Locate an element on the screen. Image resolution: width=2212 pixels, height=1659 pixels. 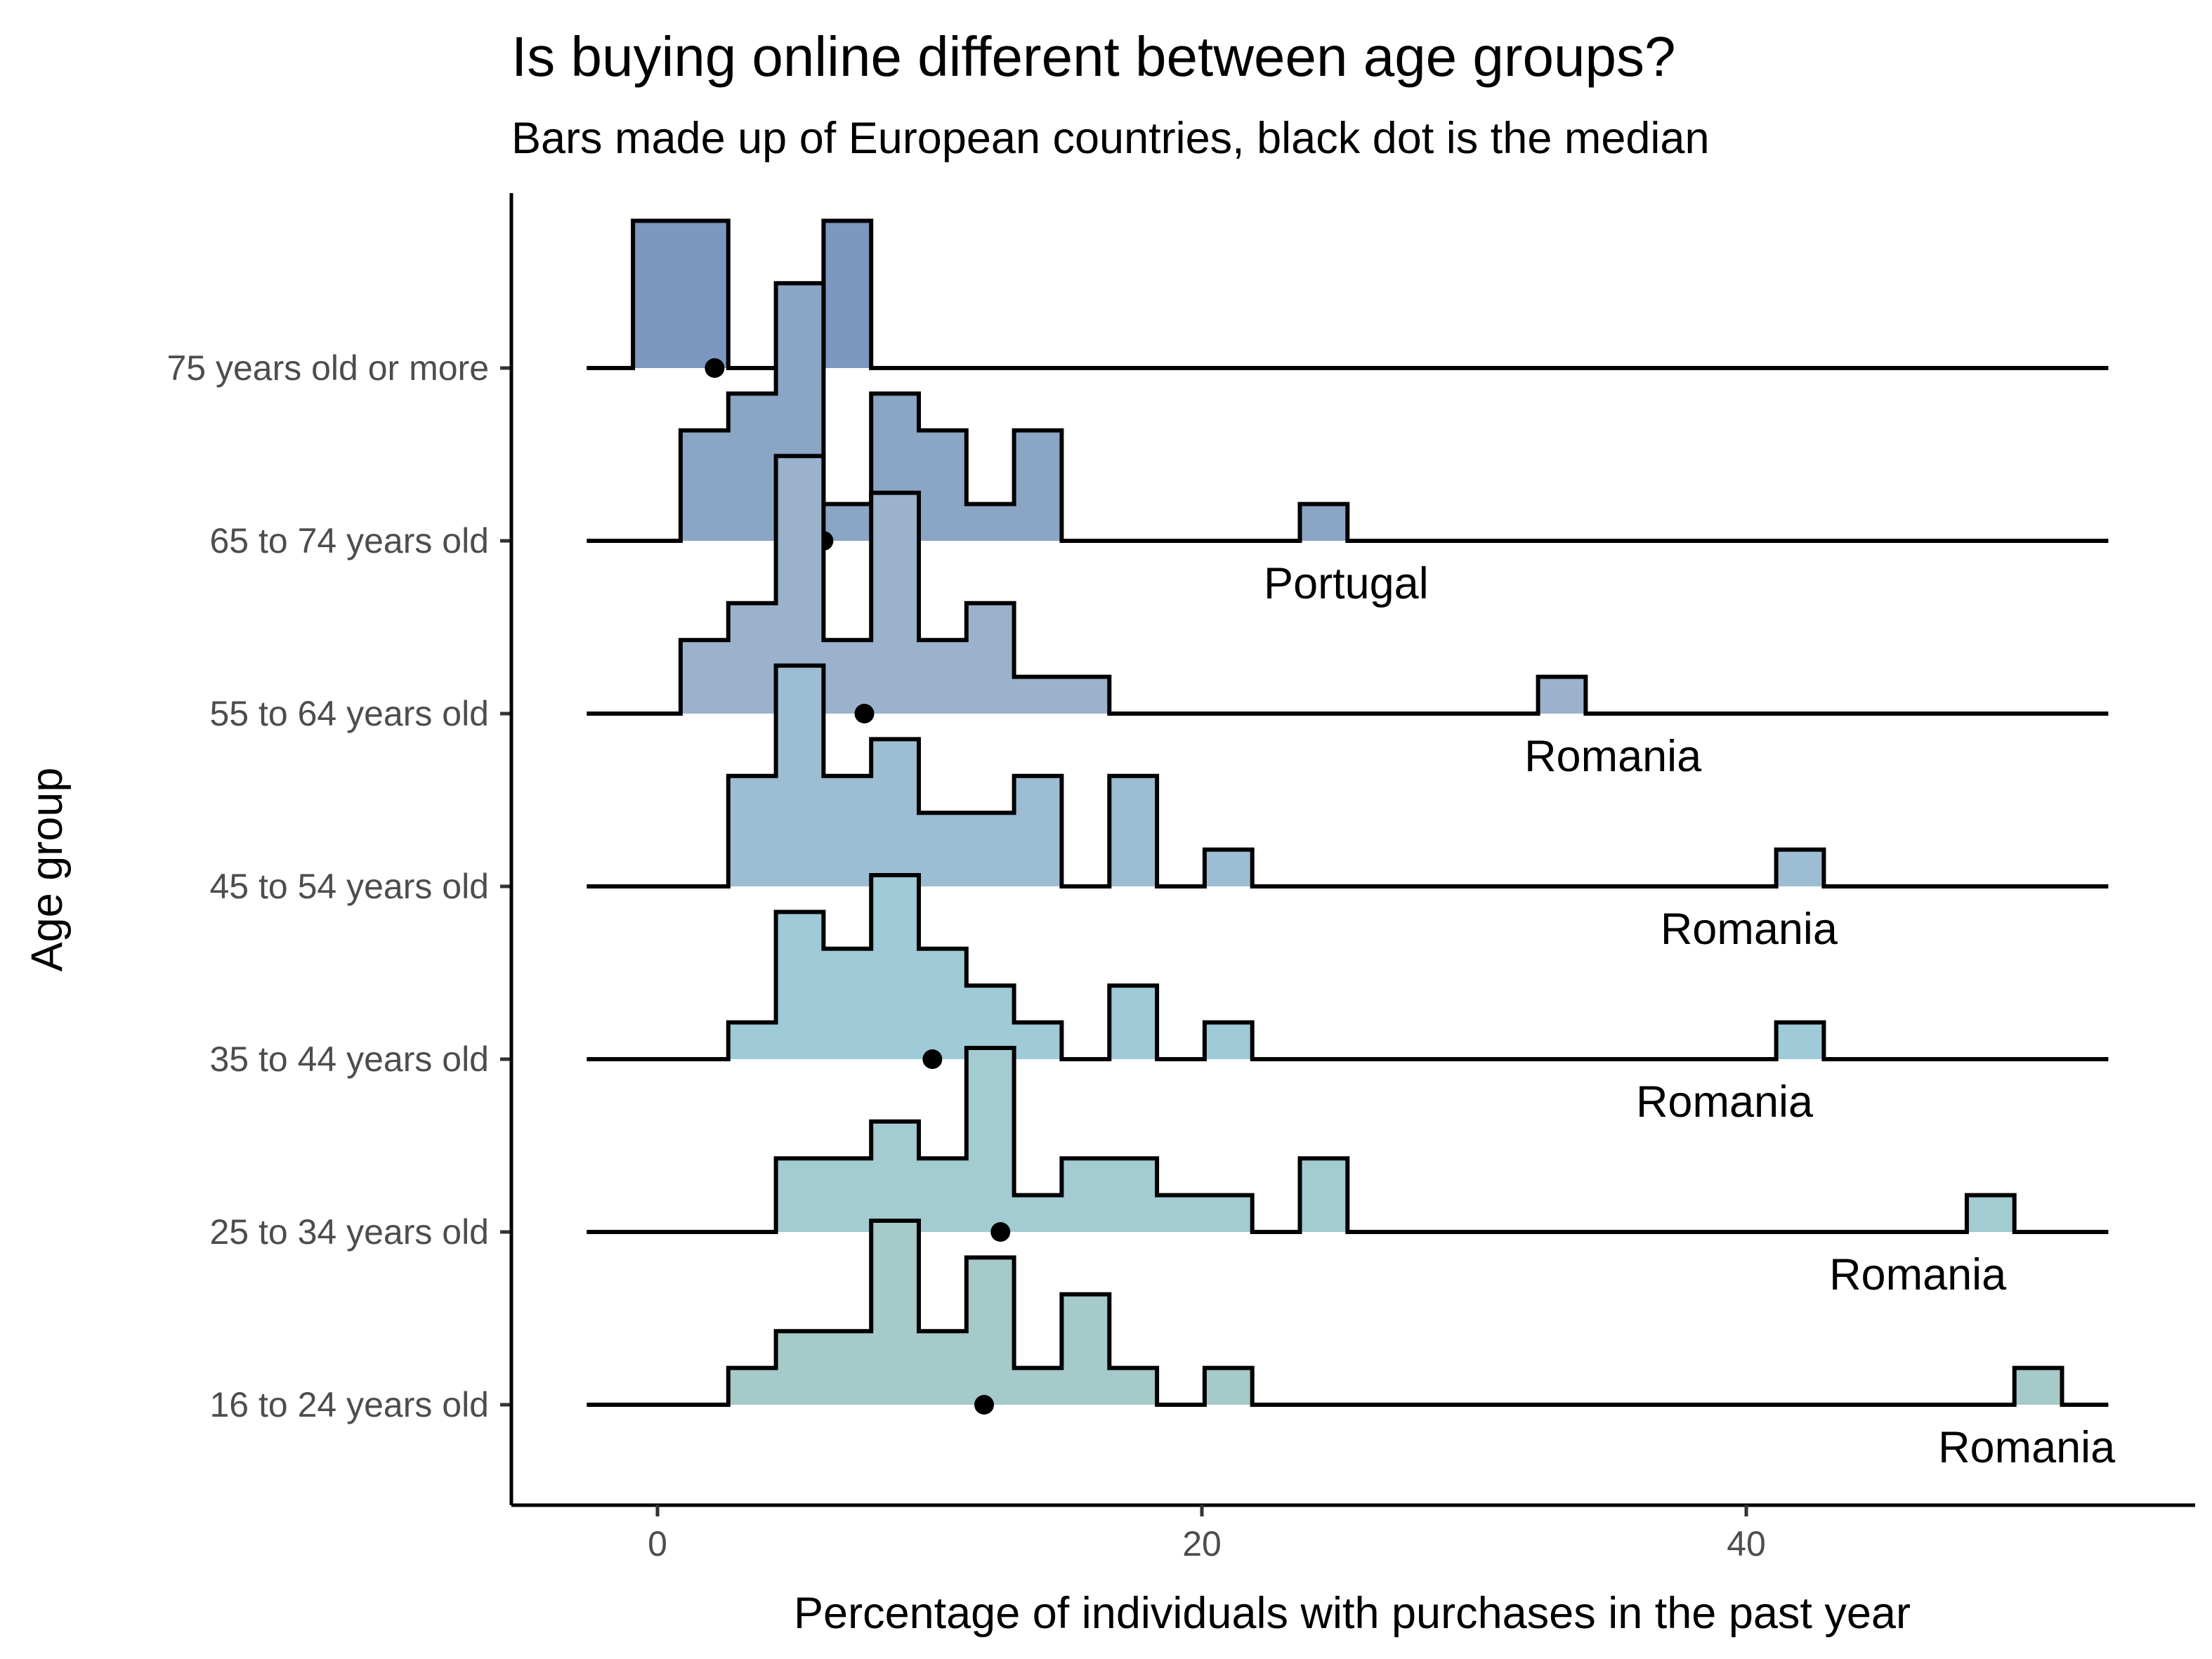
ridge-16-to-24-years-old is located at coordinates (1348, 1317).